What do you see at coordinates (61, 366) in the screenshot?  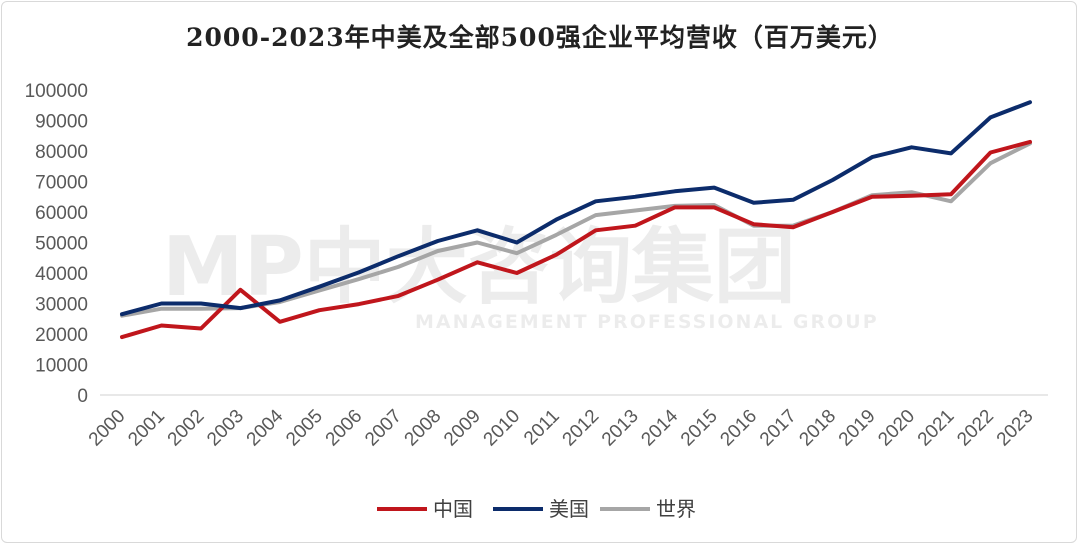 I see `y-tick-label: 10000` at bounding box center [61, 366].